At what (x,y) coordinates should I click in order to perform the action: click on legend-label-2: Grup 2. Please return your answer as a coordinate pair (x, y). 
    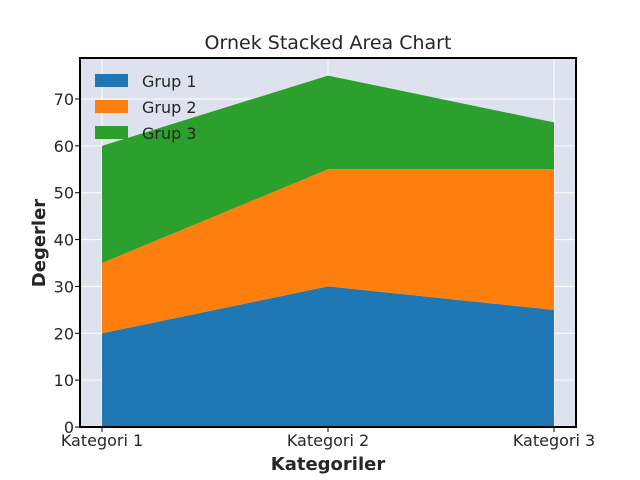
    Looking at the image, I should click on (169, 107).